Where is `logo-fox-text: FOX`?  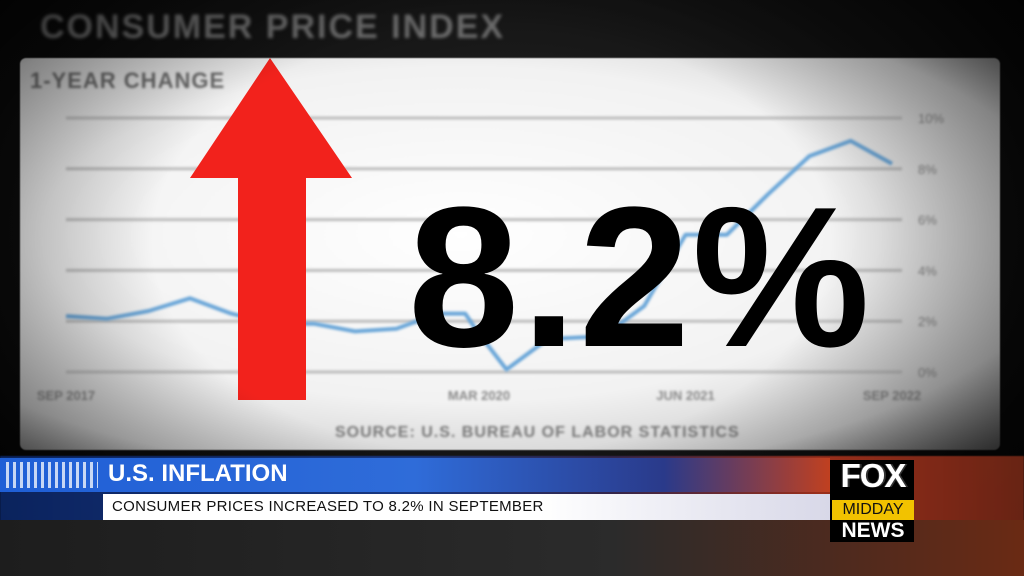 logo-fox-text: FOX is located at coordinates (873, 475).